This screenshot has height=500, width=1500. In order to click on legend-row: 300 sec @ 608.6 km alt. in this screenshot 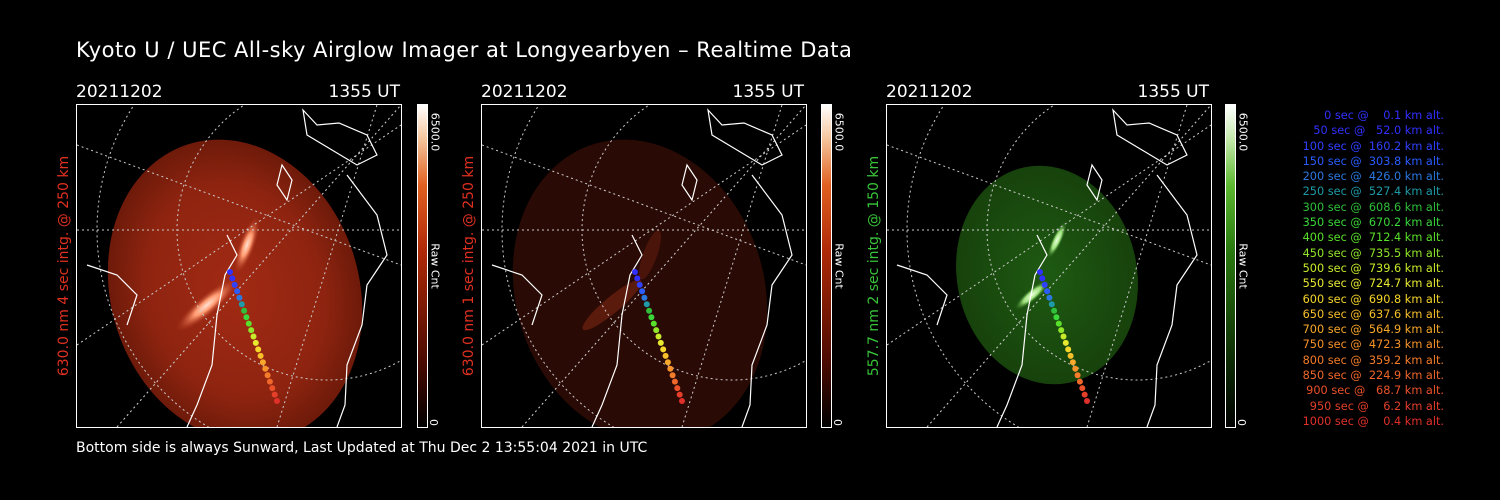, I will do `click(1371, 207)`.